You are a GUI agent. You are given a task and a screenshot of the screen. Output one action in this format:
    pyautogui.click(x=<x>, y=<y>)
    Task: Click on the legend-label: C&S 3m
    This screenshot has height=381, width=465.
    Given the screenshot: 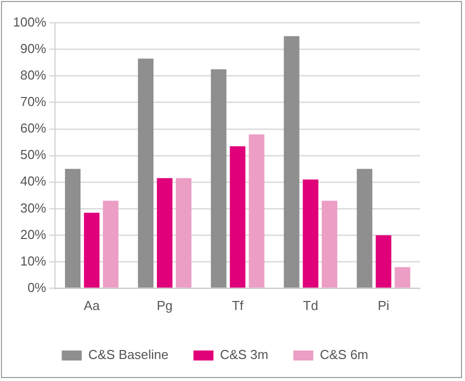 What is the action you would take?
    pyautogui.click(x=244, y=354)
    